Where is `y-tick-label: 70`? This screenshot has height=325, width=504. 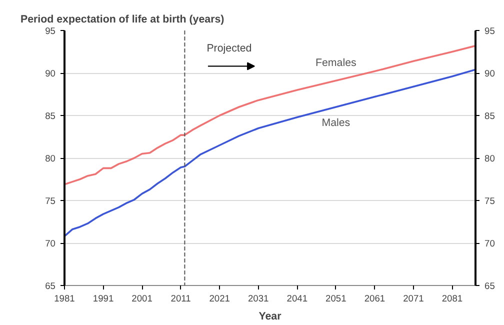 y-tick-label: 70 is located at coordinates (50, 243).